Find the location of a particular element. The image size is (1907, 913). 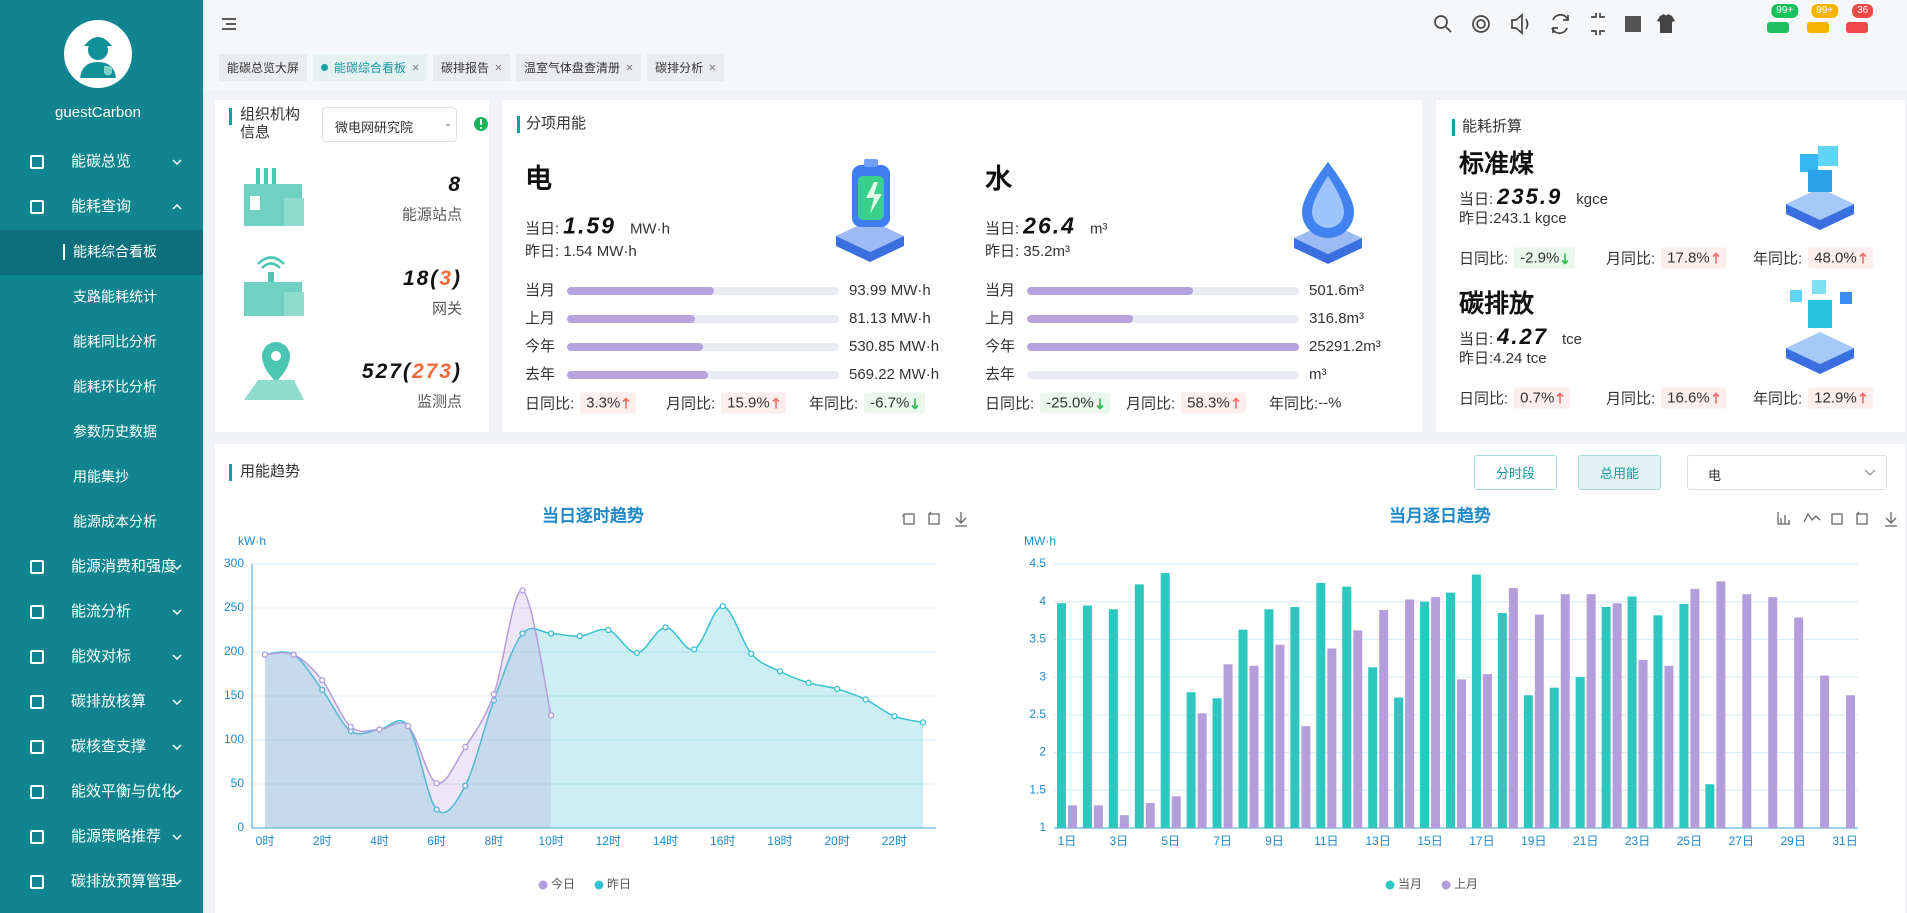

row-value: 530.85 MW·h is located at coordinates (894, 346).